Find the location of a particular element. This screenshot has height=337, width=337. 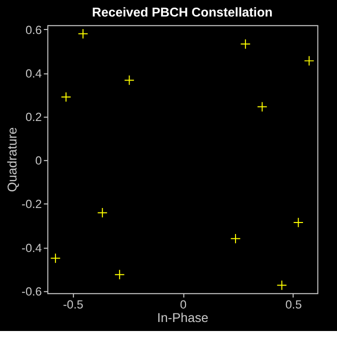

y-tick-label: -0.2 is located at coordinates (32, 204).